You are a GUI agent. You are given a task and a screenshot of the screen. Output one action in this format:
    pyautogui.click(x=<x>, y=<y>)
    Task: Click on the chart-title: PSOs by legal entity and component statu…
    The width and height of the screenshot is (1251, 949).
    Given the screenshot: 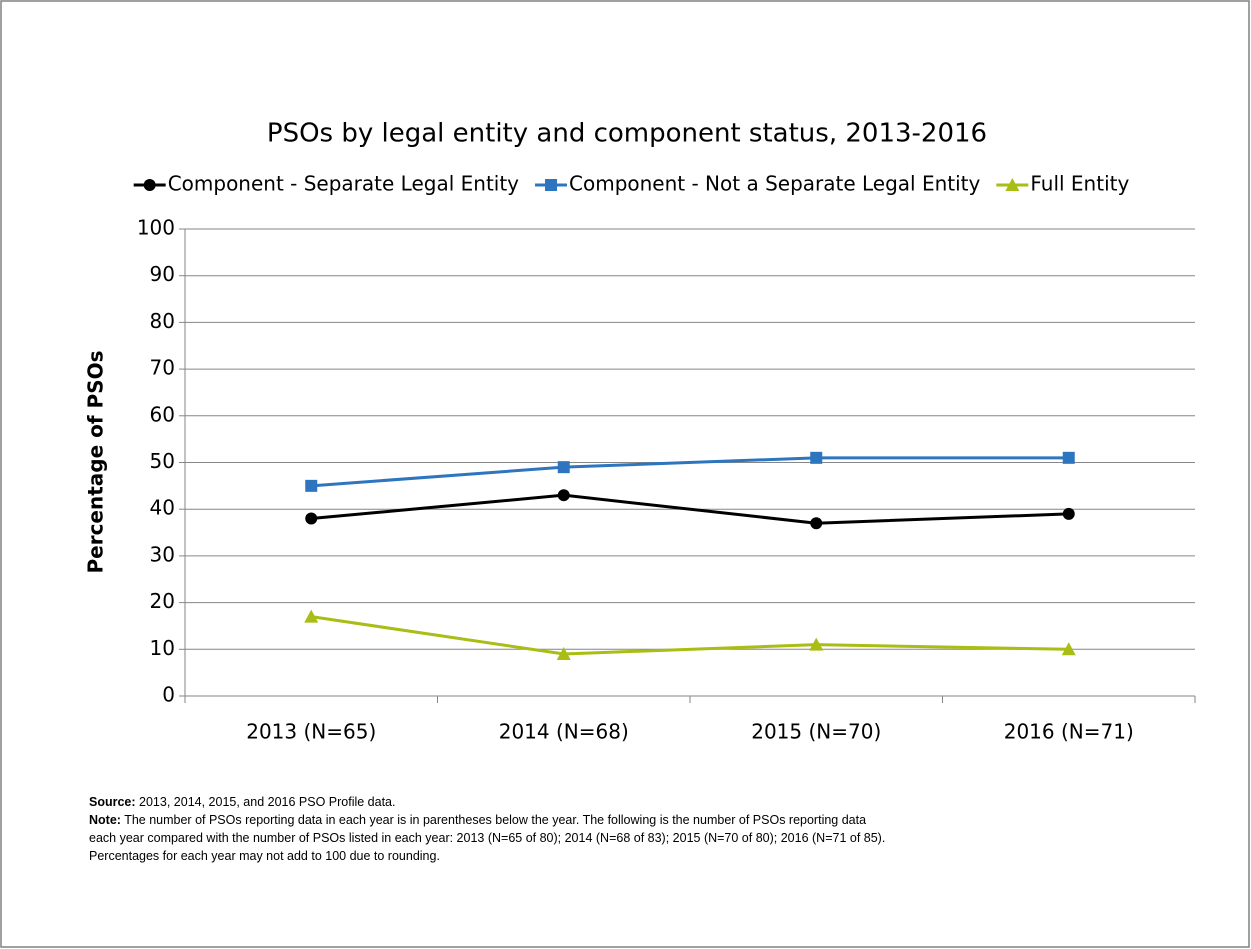 What is the action you would take?
    pyautogui.click(x=627, y=134)
    